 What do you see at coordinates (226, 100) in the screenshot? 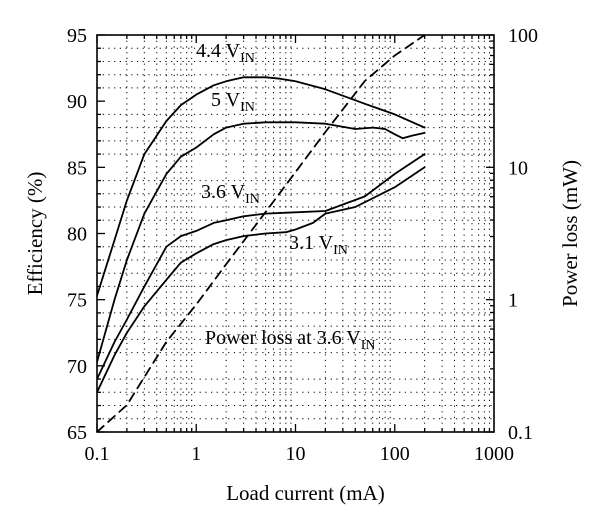
I see `series-label-main: 5 V` at bounding box center [226, 100].